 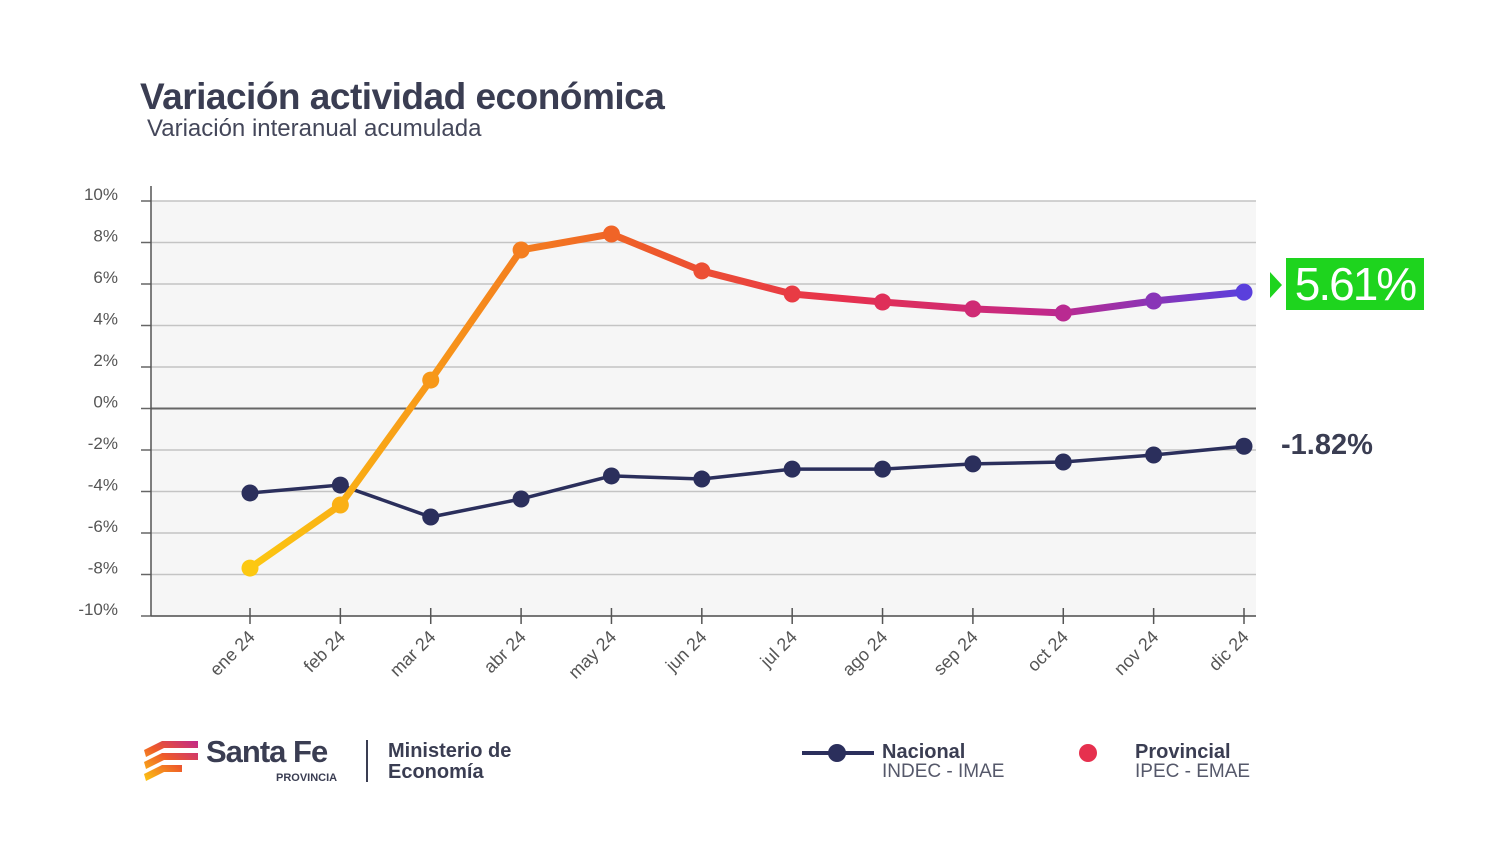 I want to click on brand-sub: PROVINCIA, so click(x=307, y=778).